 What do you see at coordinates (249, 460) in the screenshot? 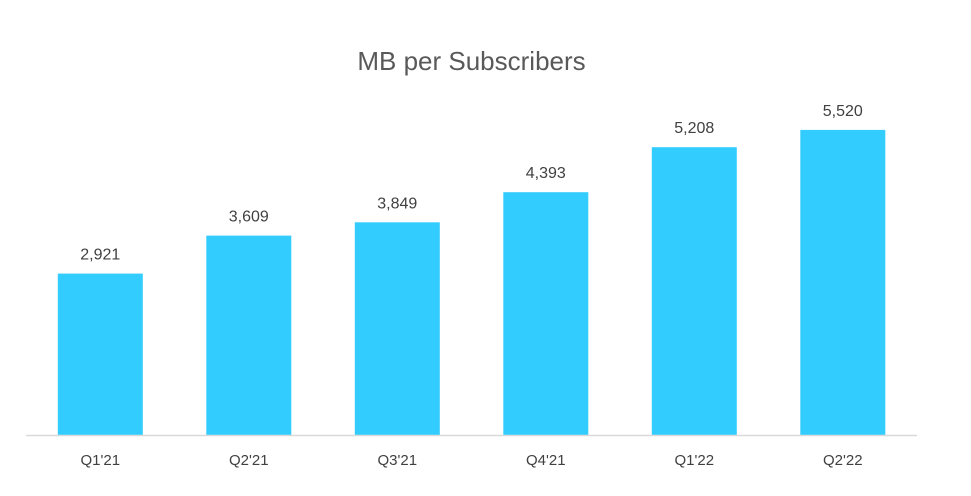
I see `x-tick-label-1: Q2'21` at bounding box center [249, 460].